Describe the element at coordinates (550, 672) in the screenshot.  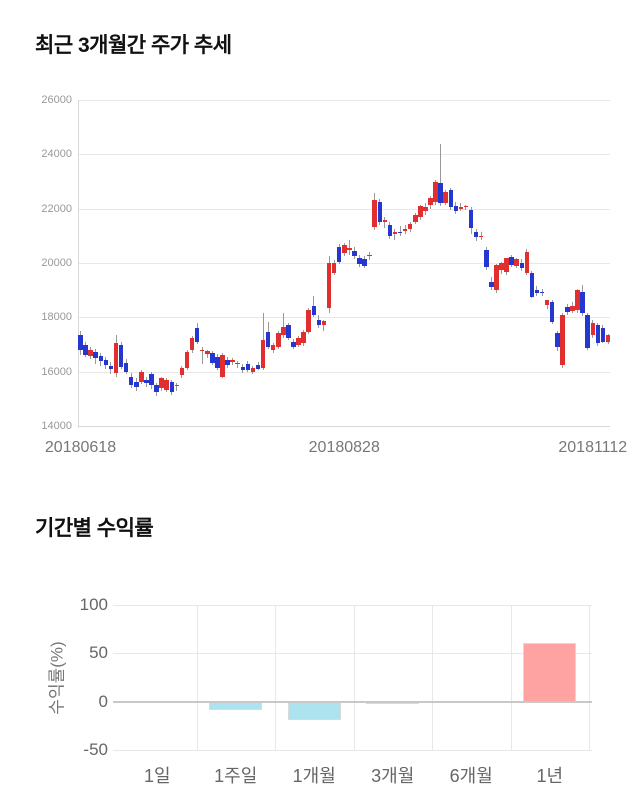
I see `positive-return-bar` at that location.